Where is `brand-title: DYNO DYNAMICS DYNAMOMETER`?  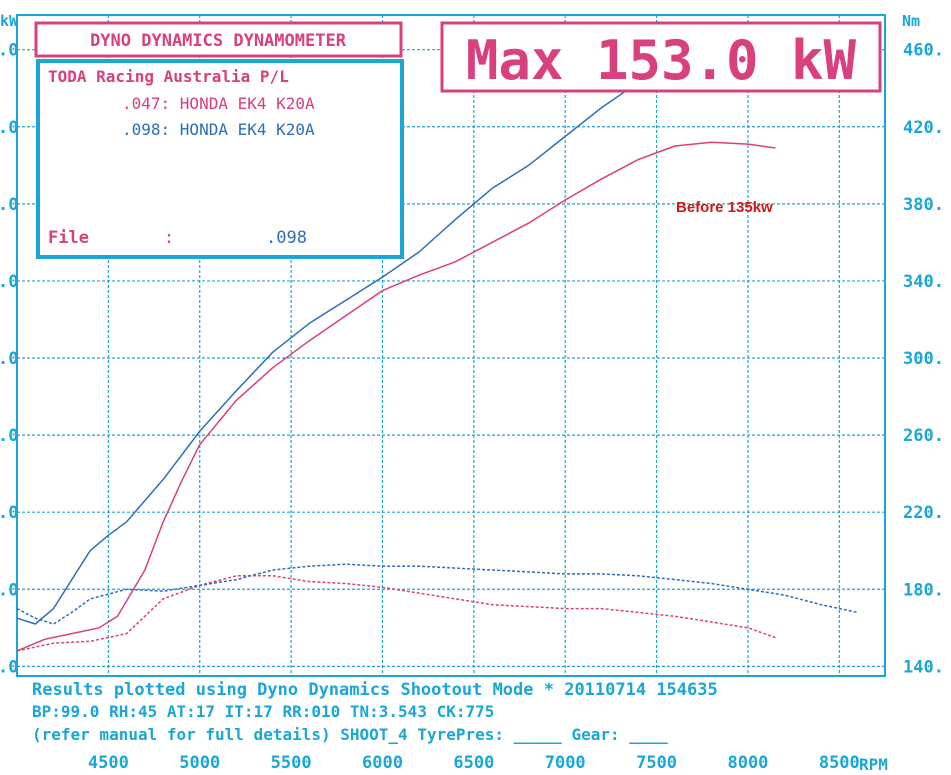
brand-title: DYNO DYNAMICS DYNAMOMETER is located at coordinates (218, 41).